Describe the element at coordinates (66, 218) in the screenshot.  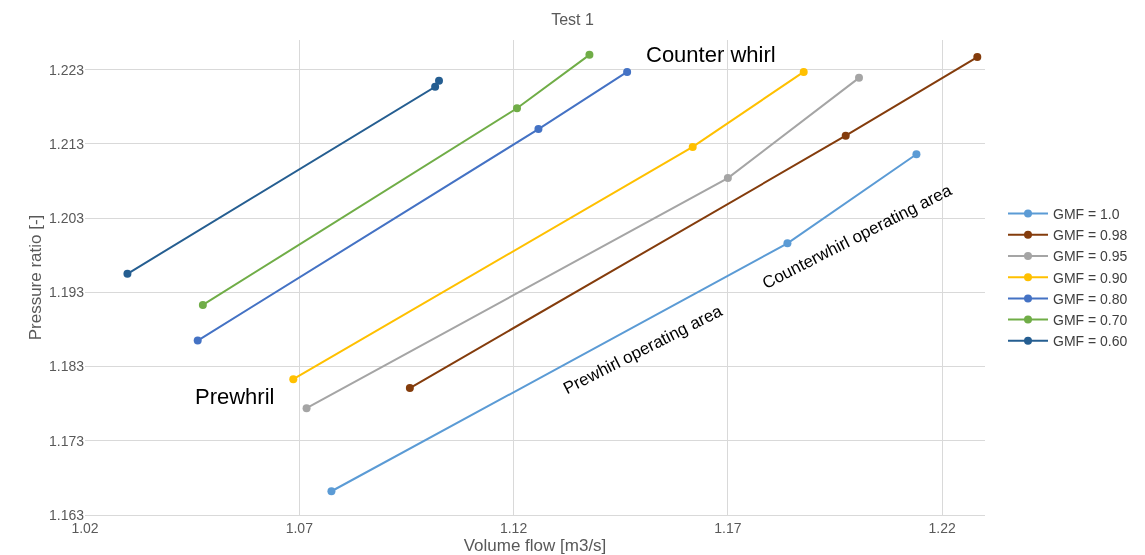
I see `y-tick-label: 1.203` at that location.